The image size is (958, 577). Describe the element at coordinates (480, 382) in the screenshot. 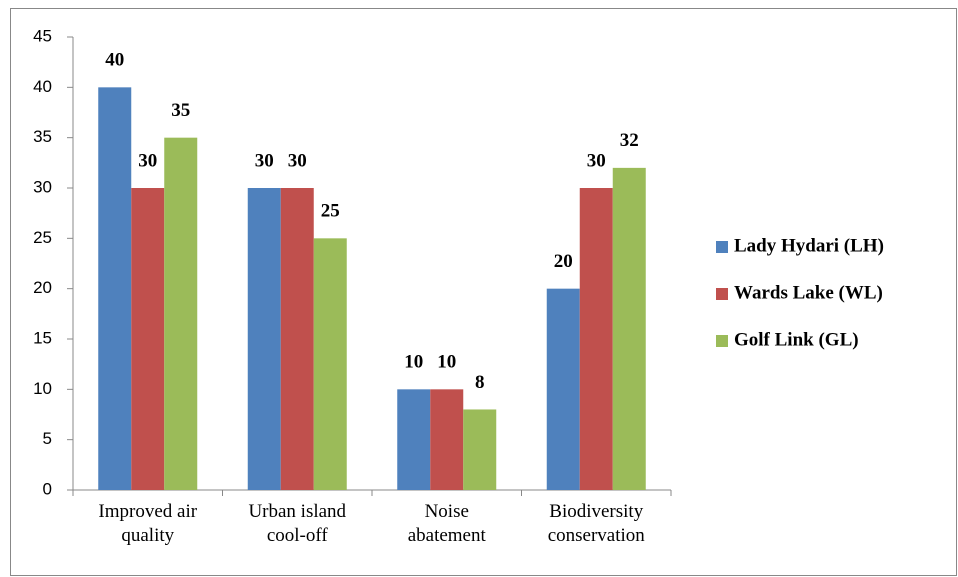

I see `value-label: 8` at that location.